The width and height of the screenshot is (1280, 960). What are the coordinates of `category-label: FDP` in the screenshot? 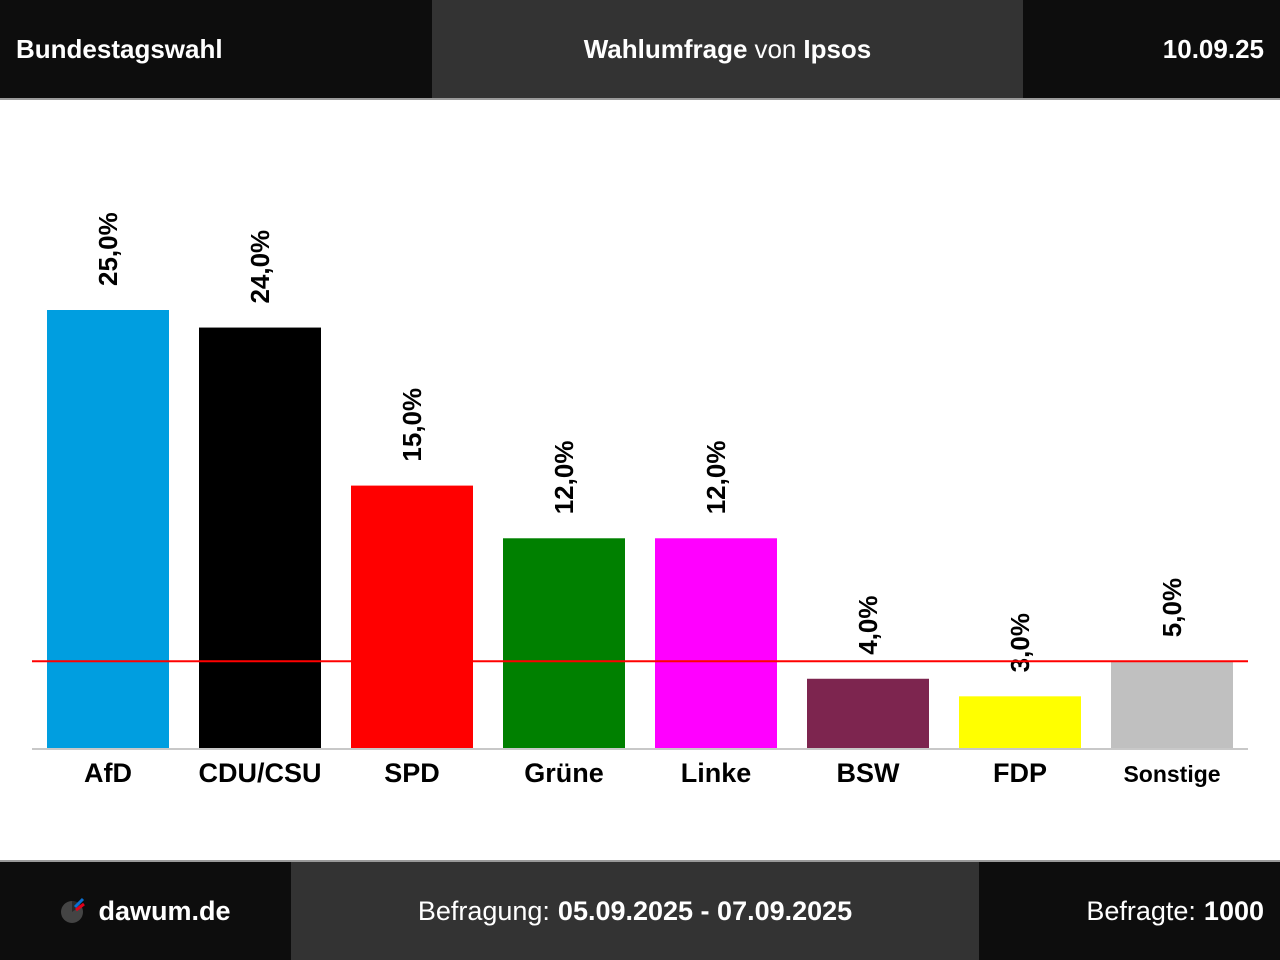 It's located at (1020, 773).